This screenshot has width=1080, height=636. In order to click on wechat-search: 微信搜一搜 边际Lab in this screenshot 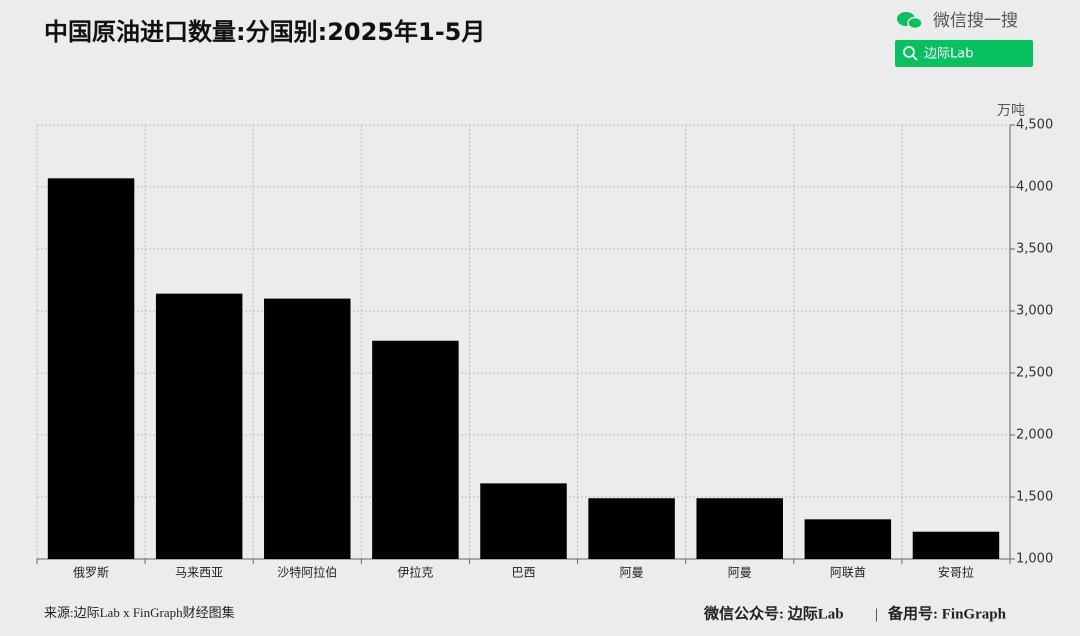, I will do `click(964, 39)`.